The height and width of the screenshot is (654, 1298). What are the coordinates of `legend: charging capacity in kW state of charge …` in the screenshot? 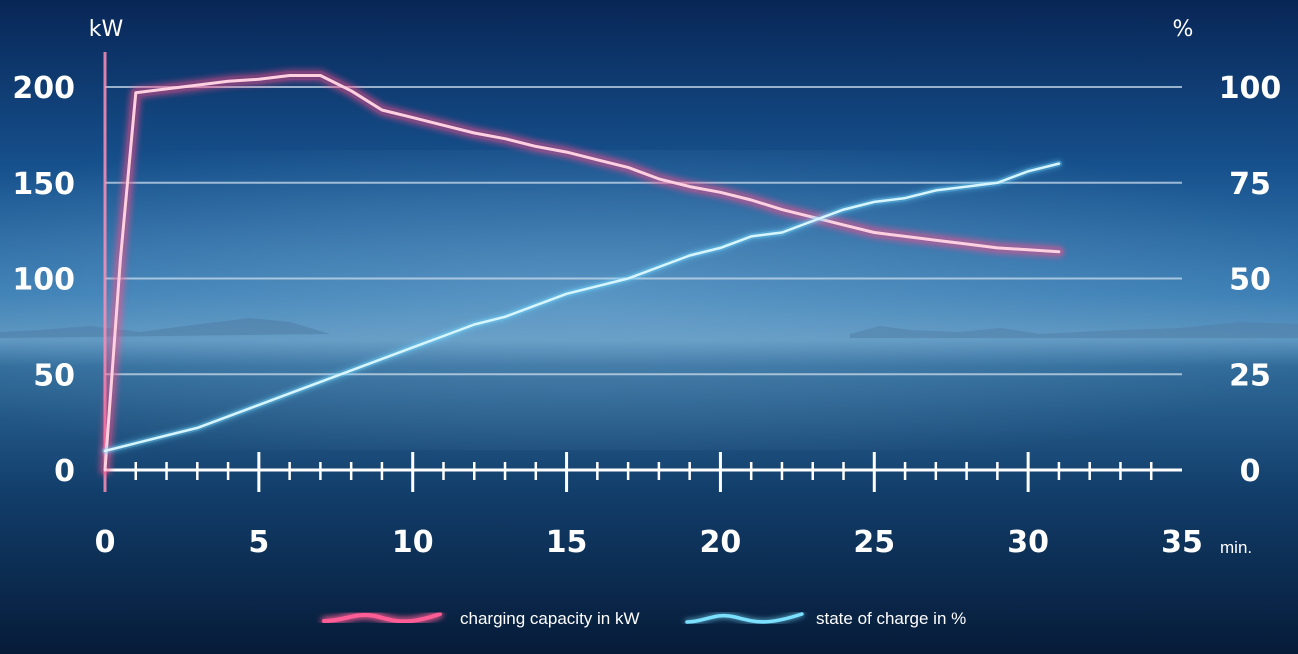 It's located at (644, 618).